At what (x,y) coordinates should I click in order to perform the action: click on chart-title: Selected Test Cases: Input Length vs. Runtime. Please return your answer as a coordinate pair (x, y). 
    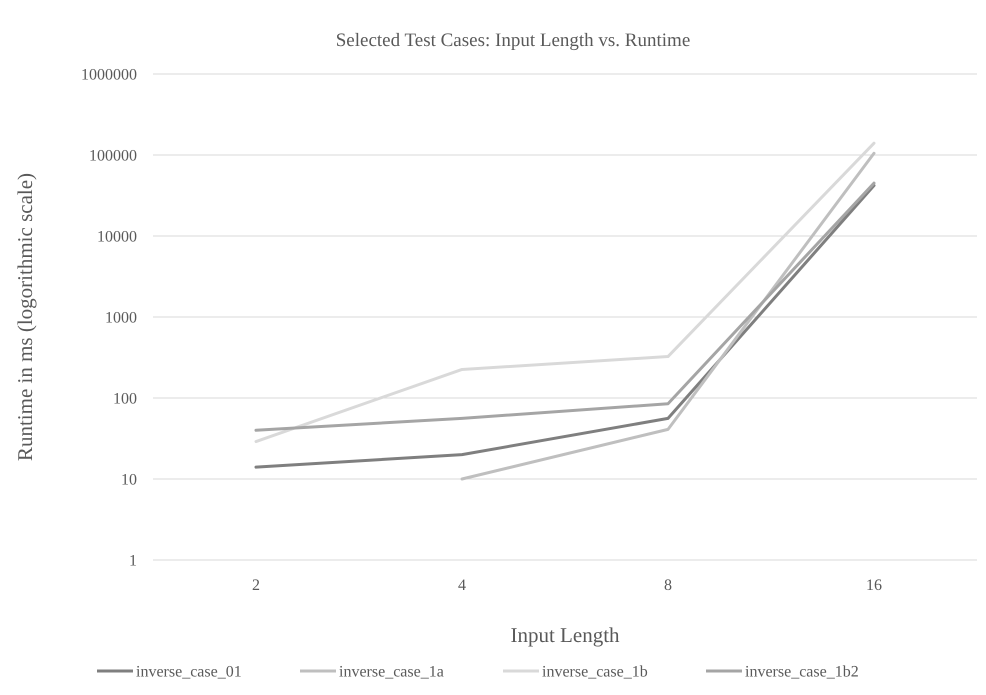
    Looking at the image, I should click on (513, 40).